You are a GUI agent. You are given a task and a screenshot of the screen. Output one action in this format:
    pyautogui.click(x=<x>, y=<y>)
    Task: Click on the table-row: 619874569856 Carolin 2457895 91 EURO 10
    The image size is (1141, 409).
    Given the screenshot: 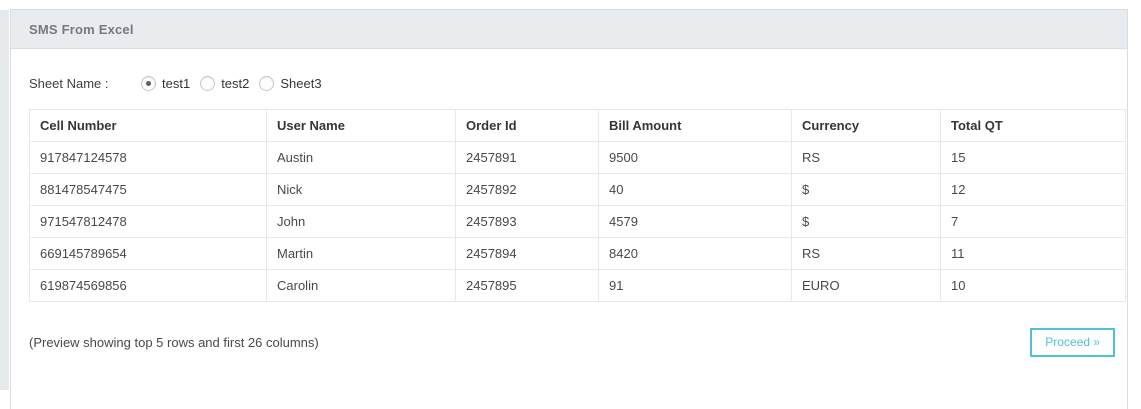 What is the action you would take?
    pyautogui.click(x=577, y=285)
    